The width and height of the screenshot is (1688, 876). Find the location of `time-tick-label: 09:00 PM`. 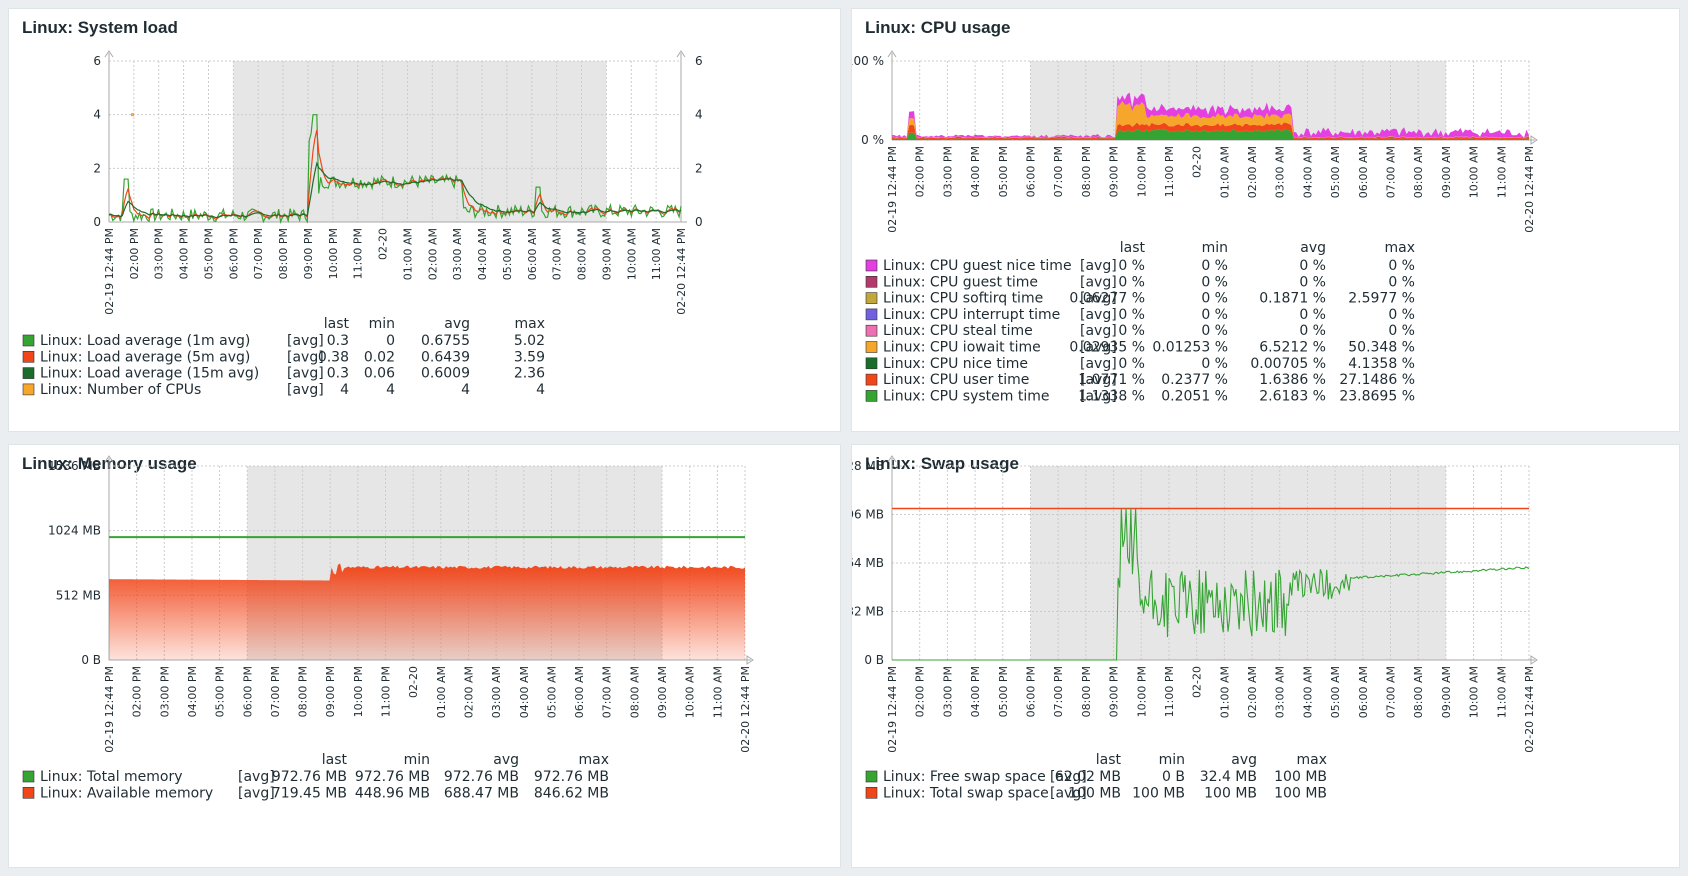

time-tick-label: 09:00 PM is located at coordinates (330, 691).